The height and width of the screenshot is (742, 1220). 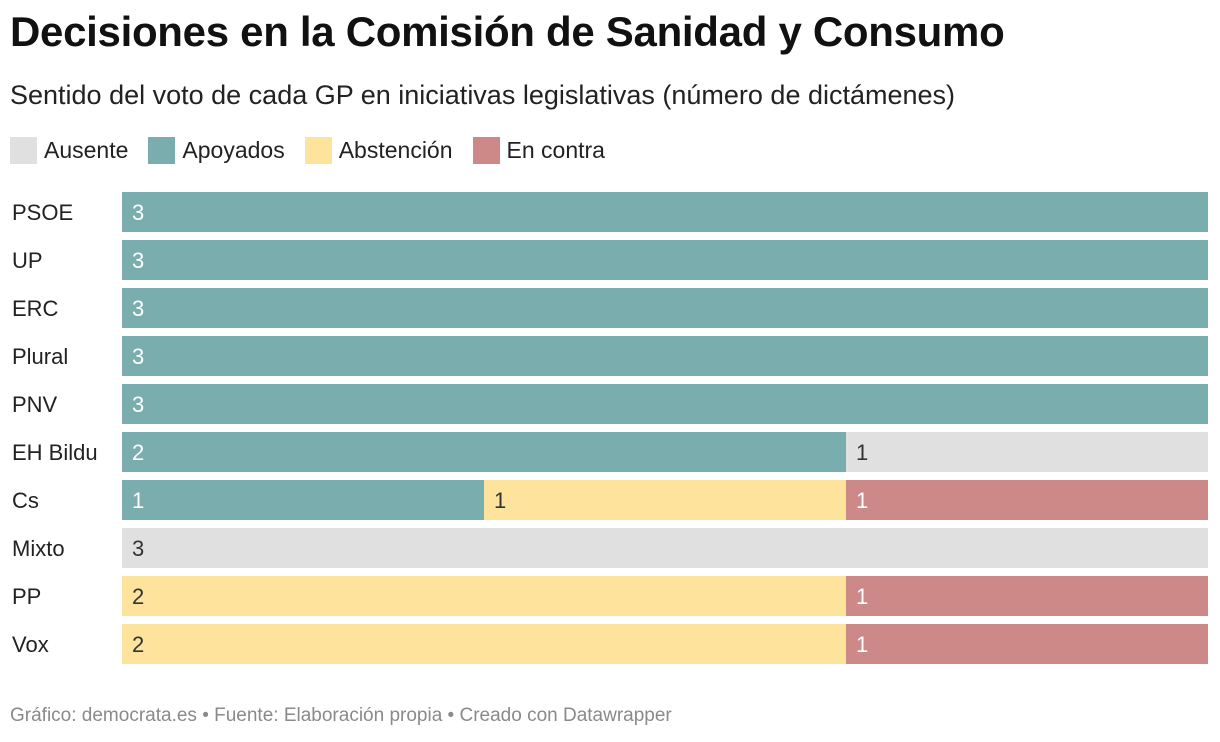 I want to click on legend-item-ausente: Ausente, so click(x=69, y=150).